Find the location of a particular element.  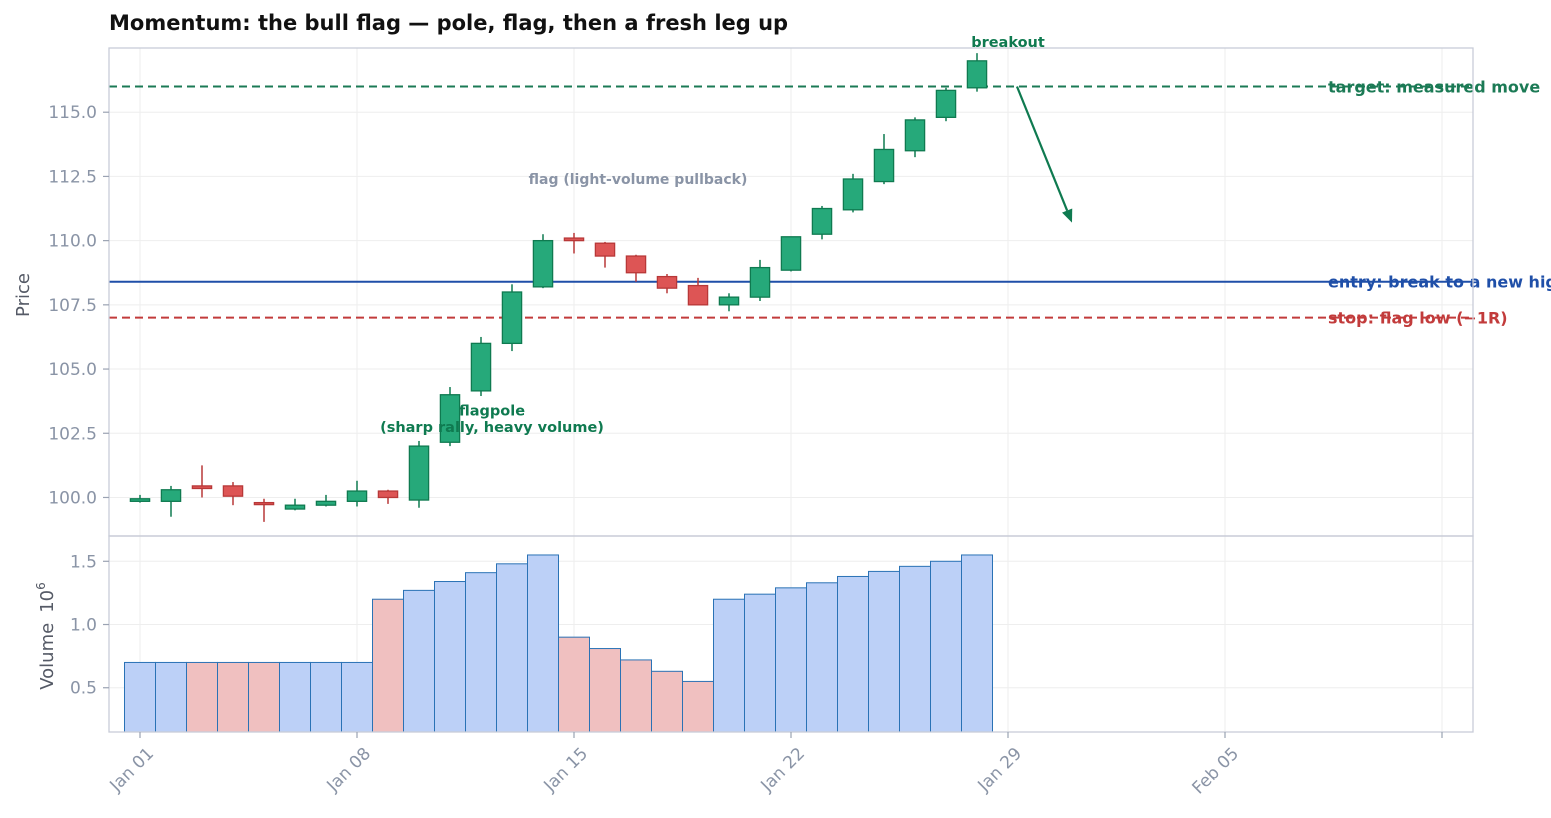

breakout-arrow-head is located at coordinates (1067, 215).